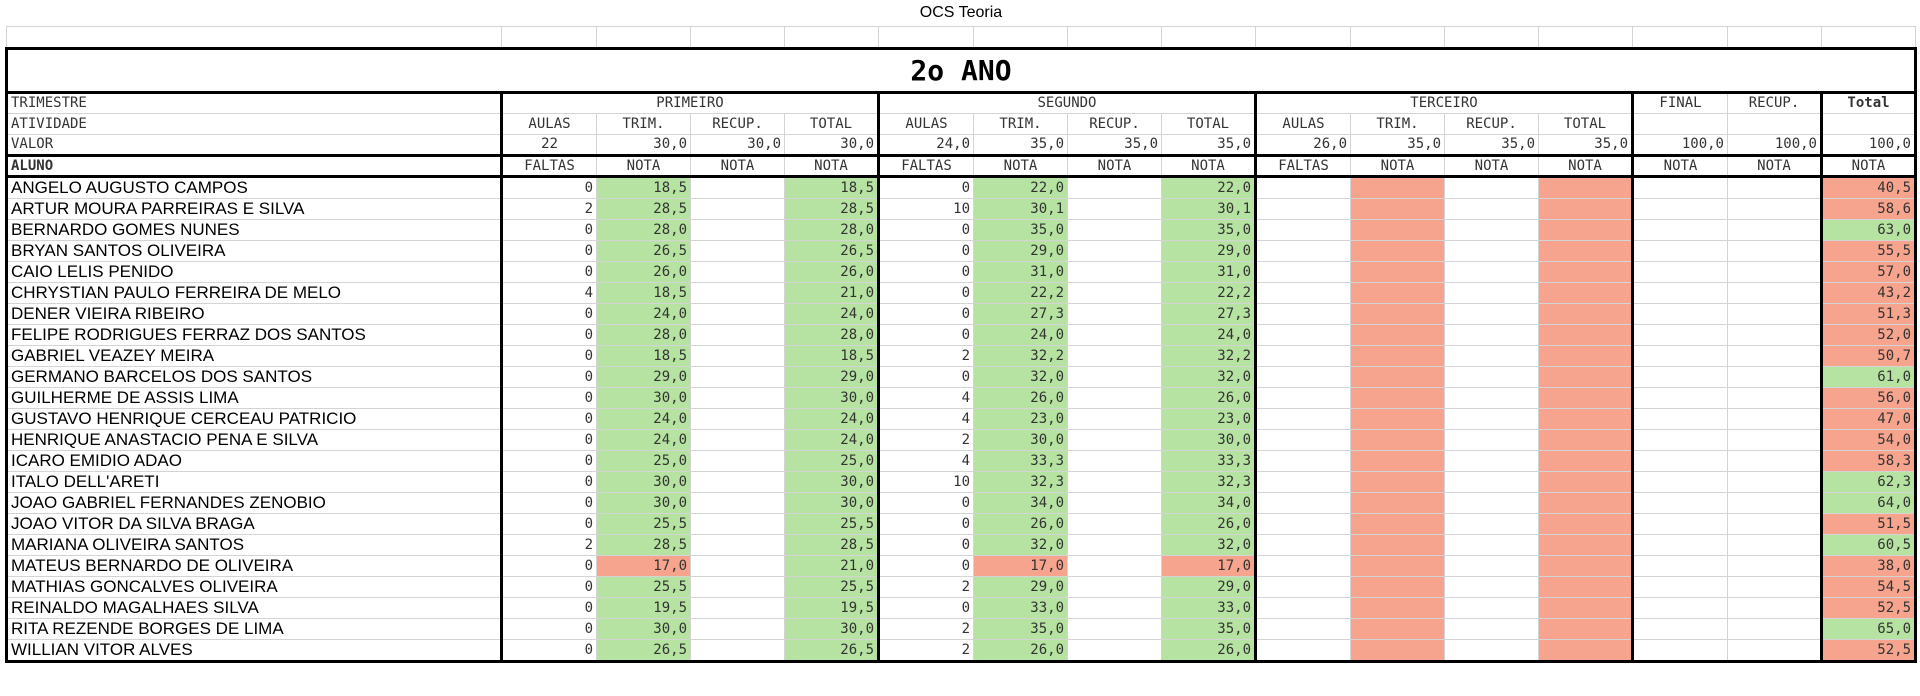 The width and height of the screenshot is (1920, 696). Describe the element at coordinates (548, 292) in the screenshot. I see `faltas-1-cell: 4` at that location.